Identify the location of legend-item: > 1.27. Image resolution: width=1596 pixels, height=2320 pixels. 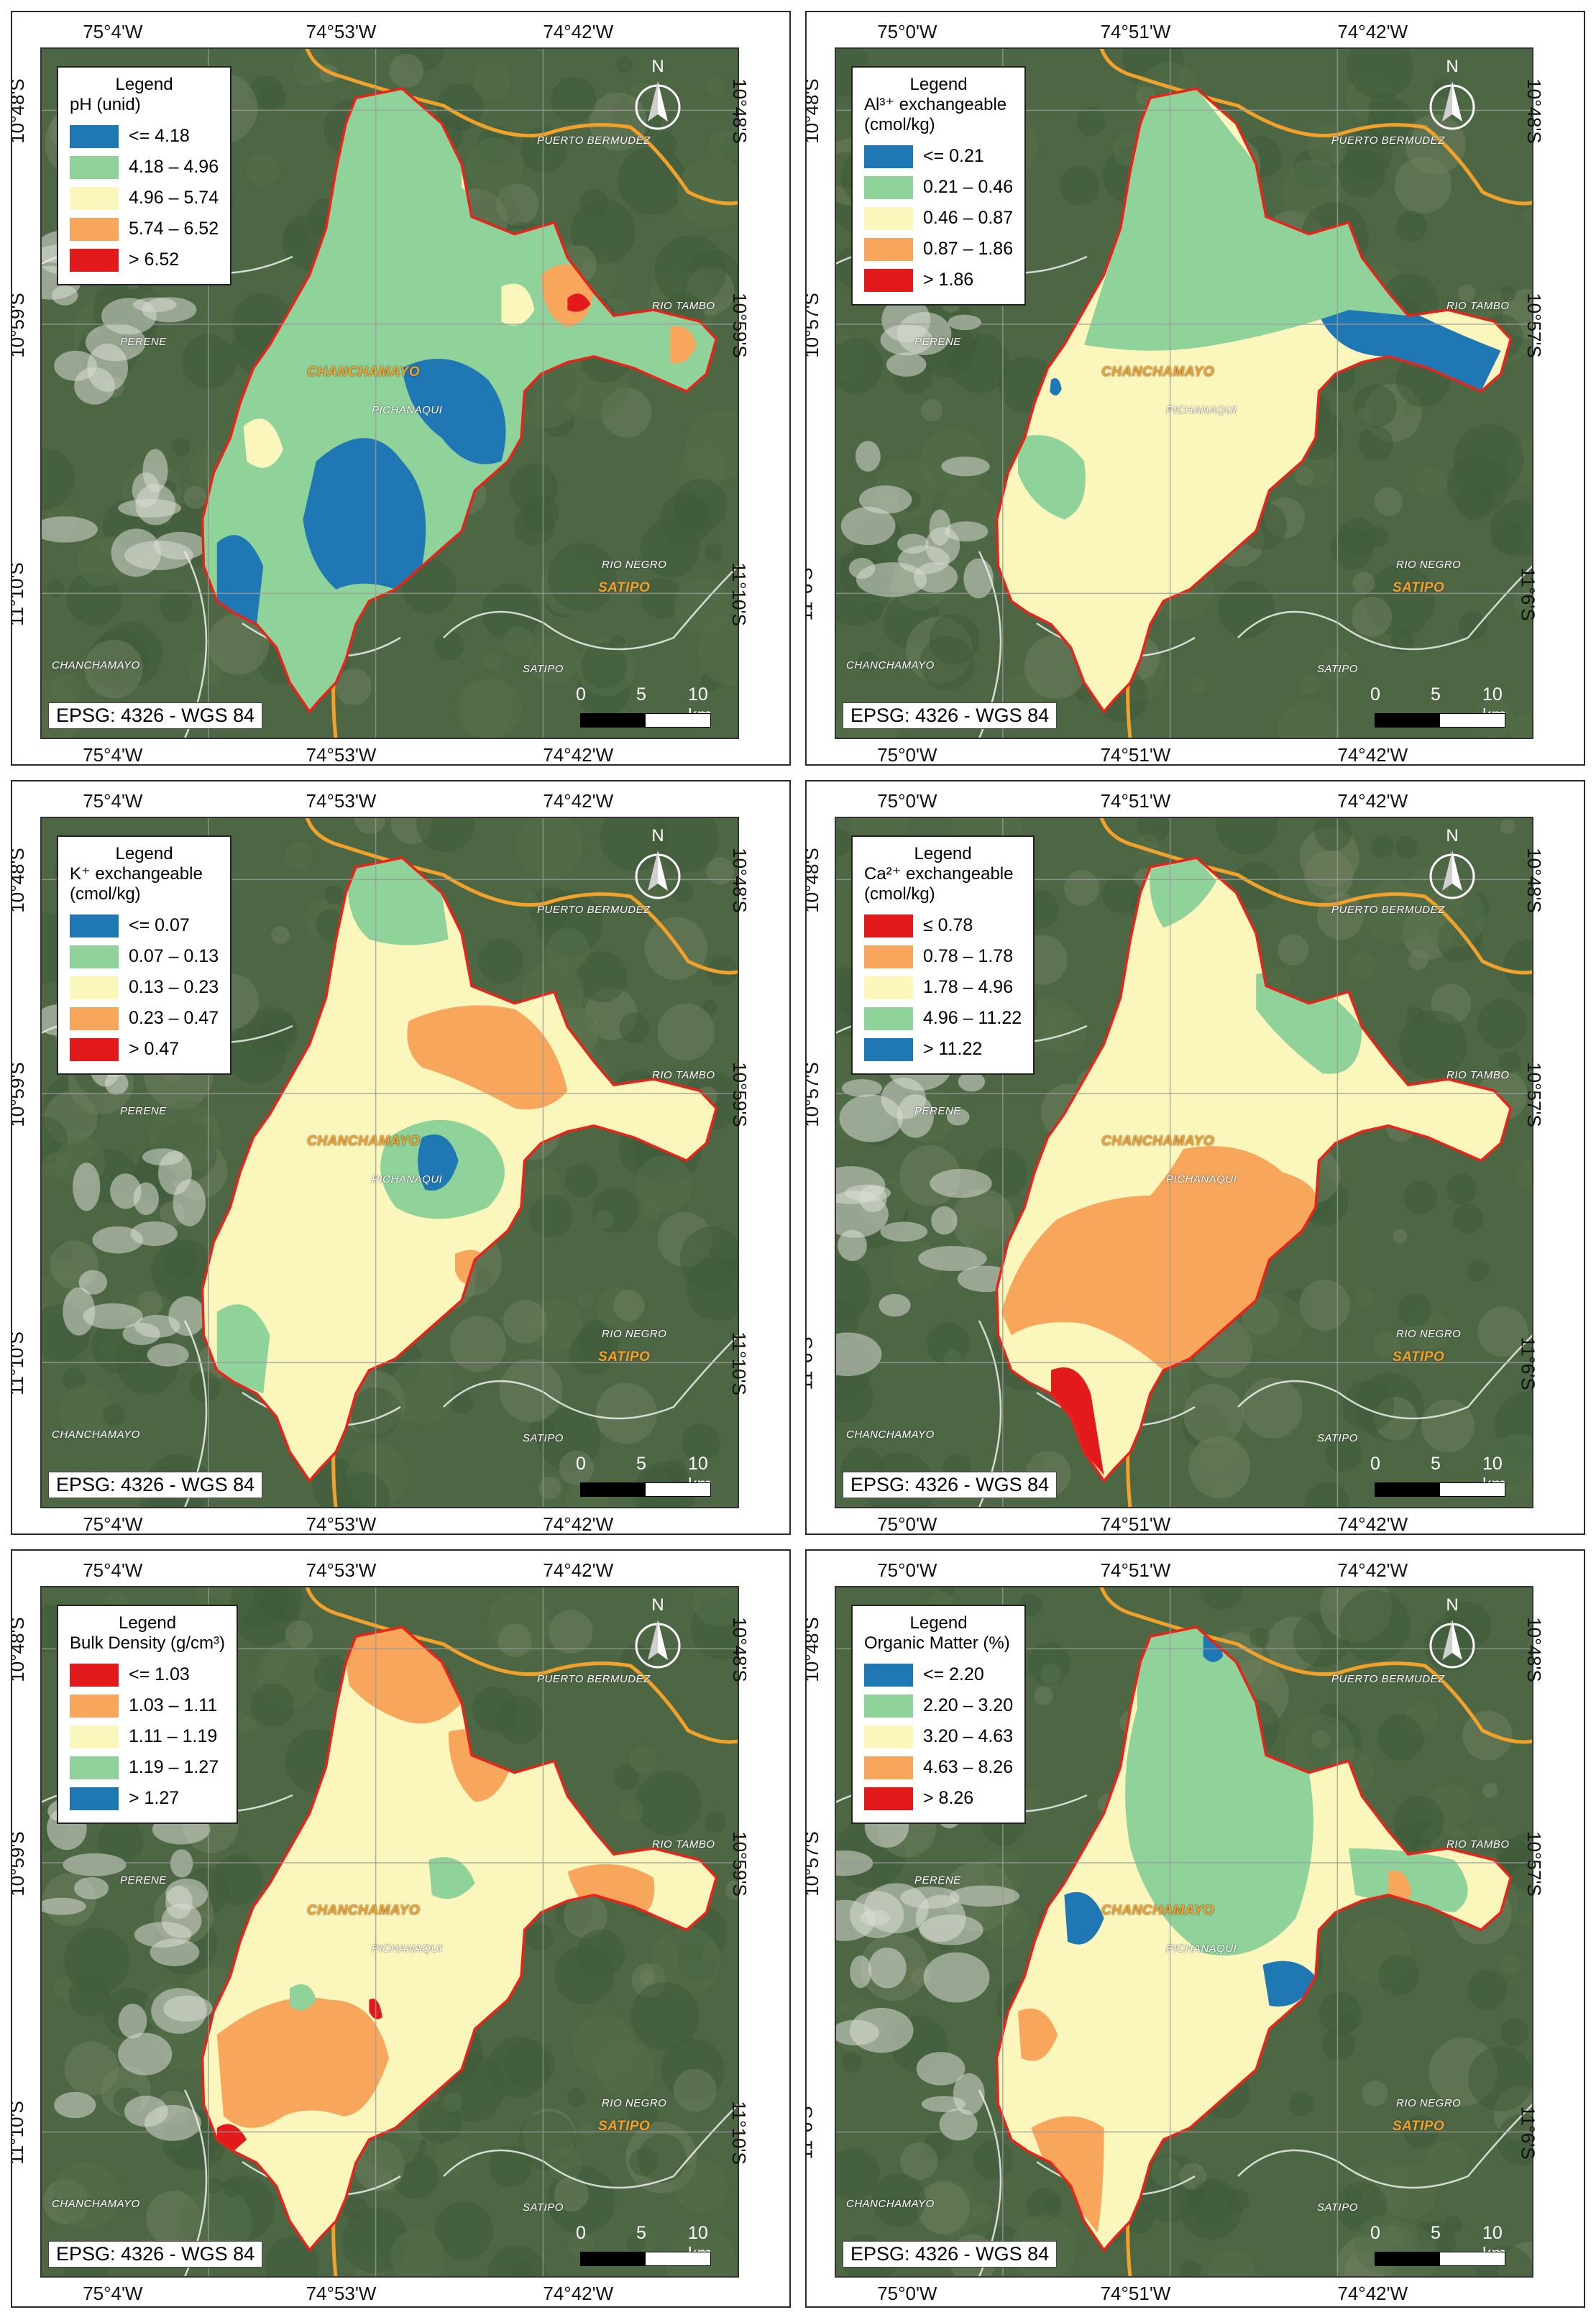
(147, 1798).